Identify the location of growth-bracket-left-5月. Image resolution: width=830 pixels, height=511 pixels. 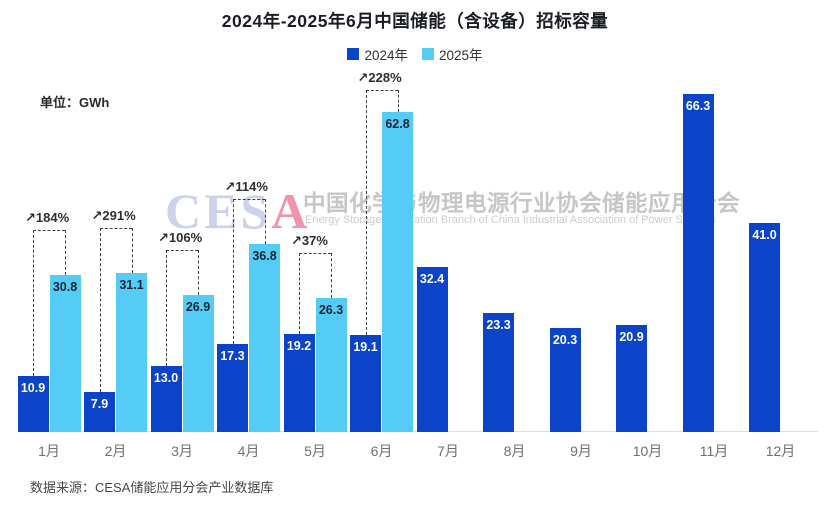
(299, 293).